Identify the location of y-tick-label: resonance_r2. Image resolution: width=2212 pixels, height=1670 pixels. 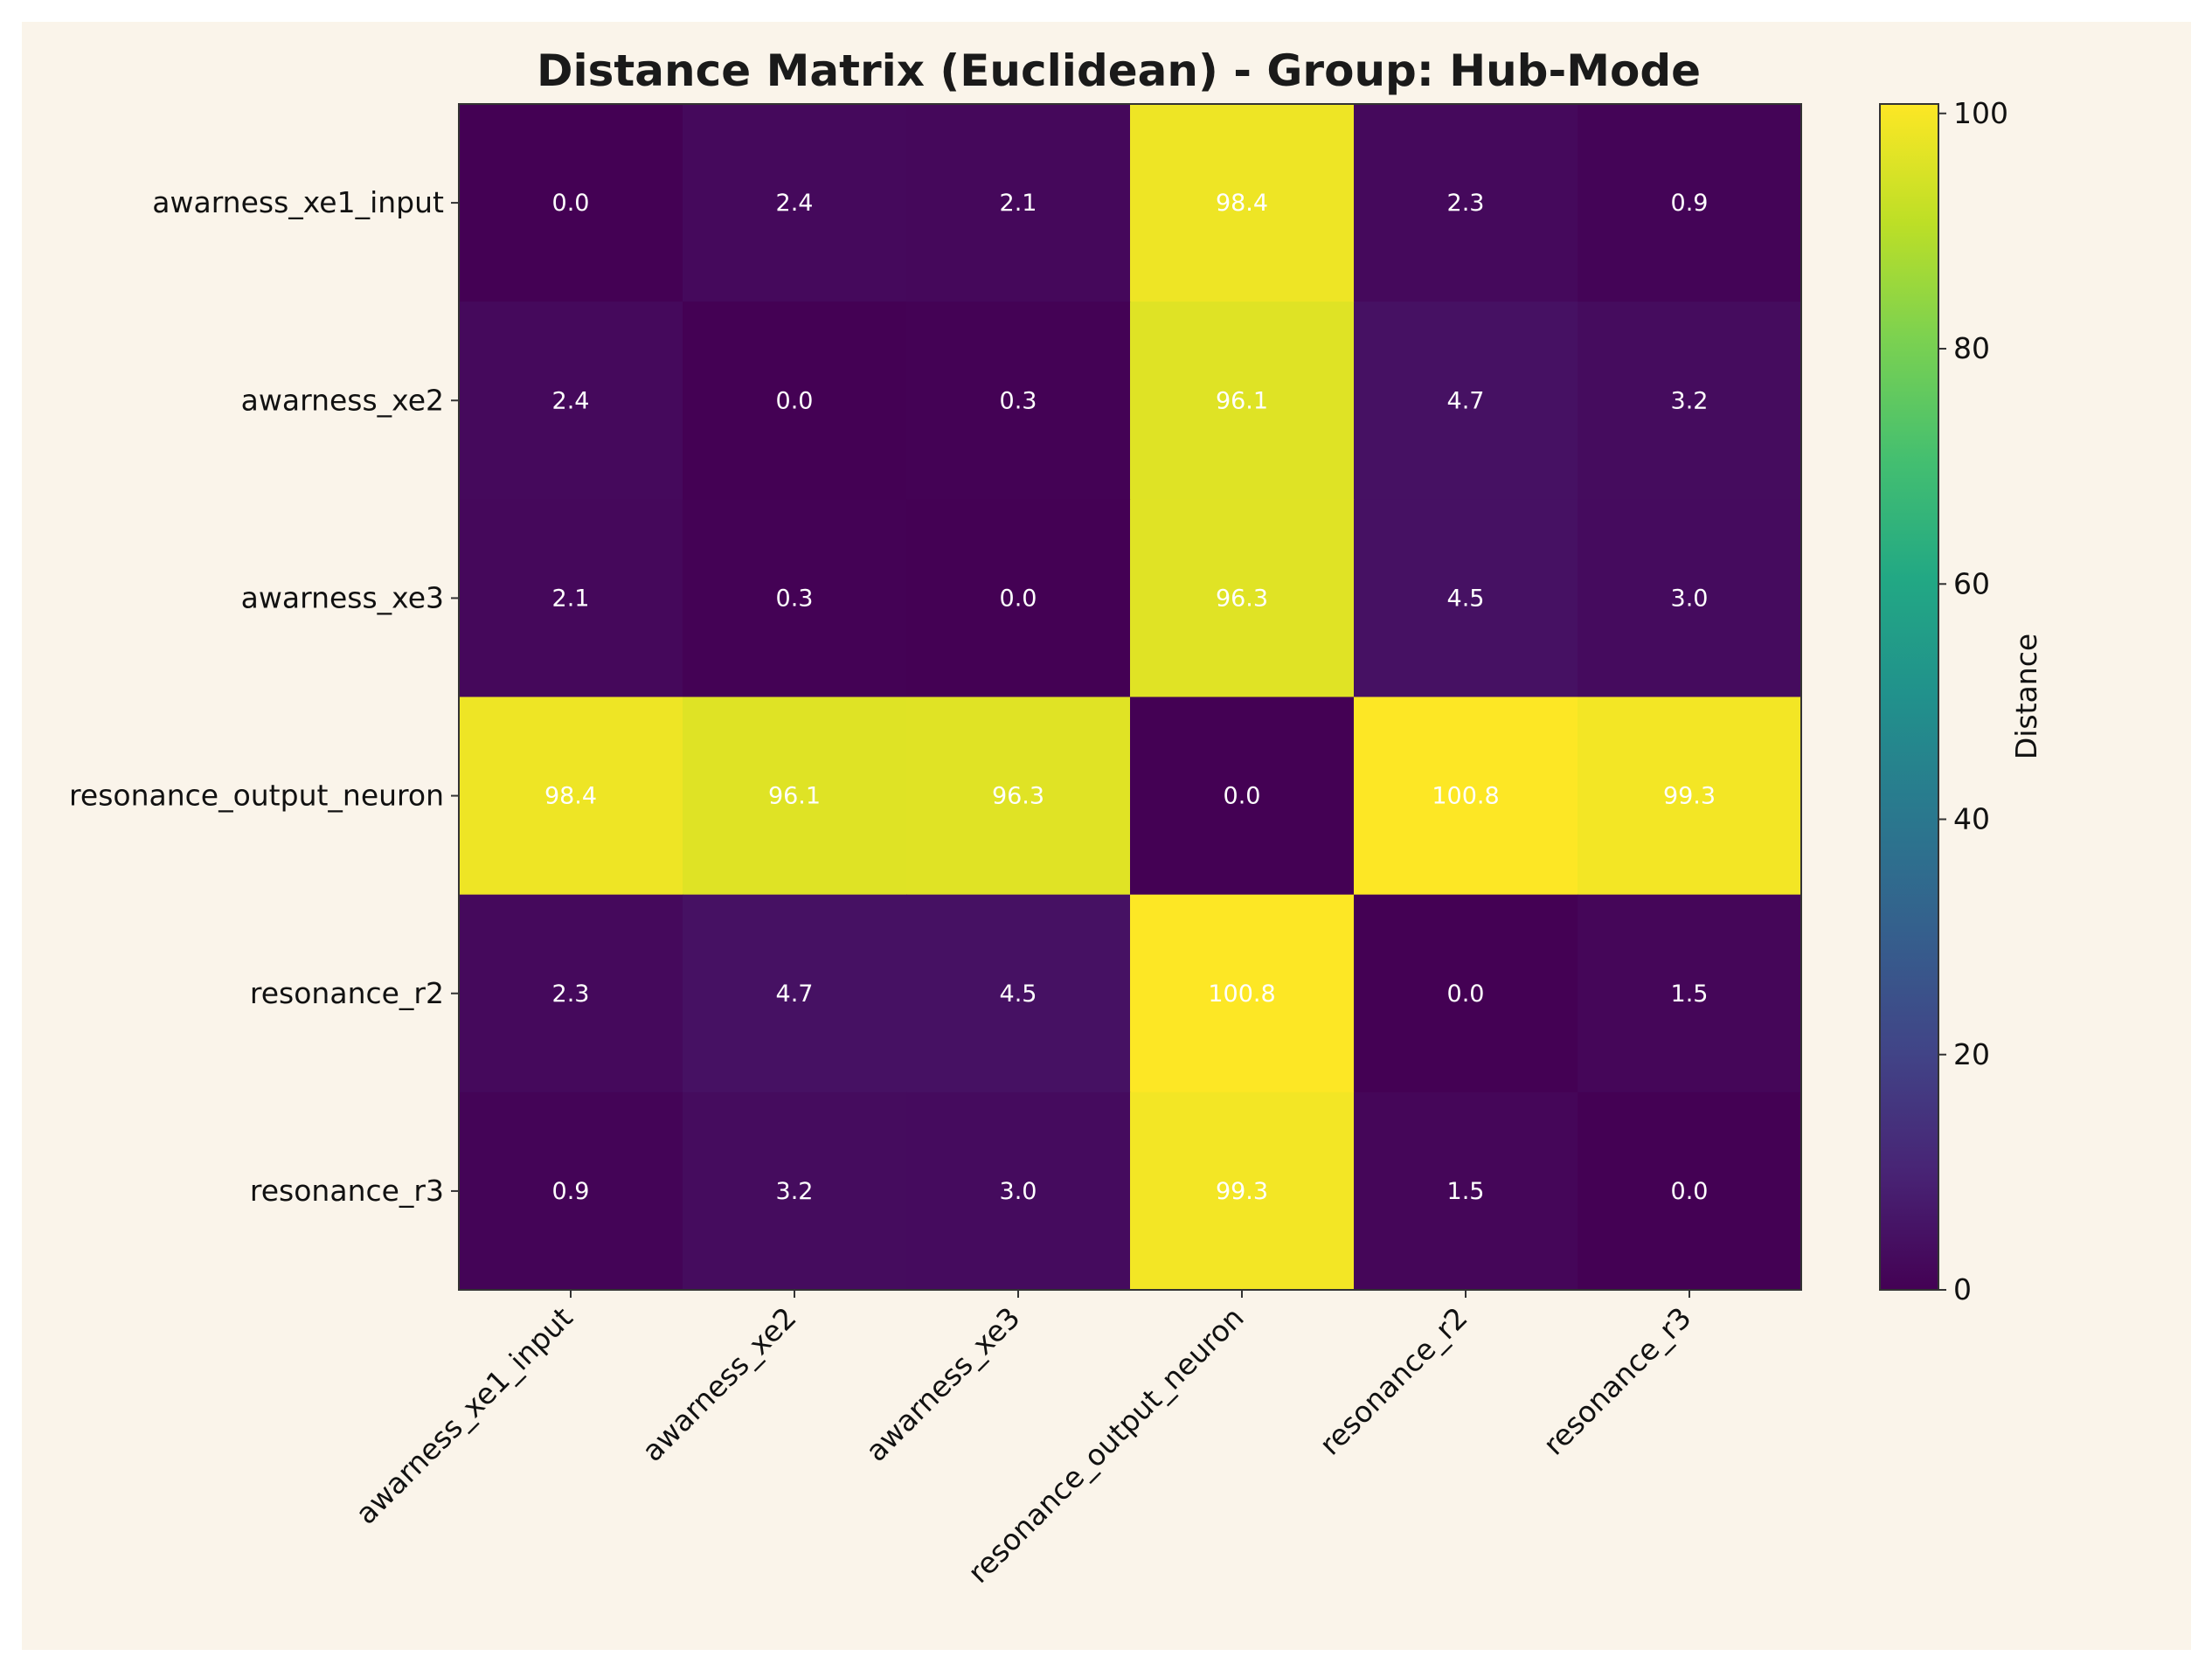
(347, 993).